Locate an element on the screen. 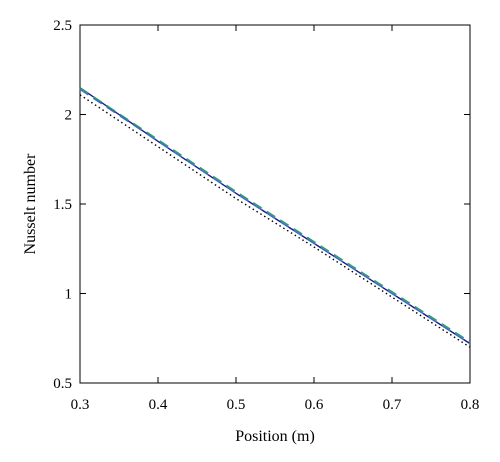  x-tick-labels: 0.3 0.4 0.5 0.6 0.7 0.8 is located at coordinates (275, 405).